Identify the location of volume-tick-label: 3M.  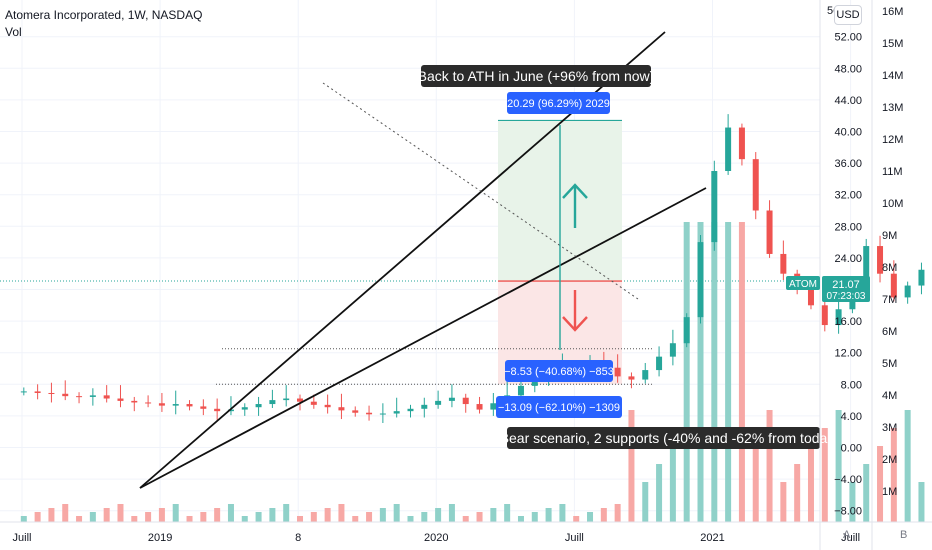
(889, 428).